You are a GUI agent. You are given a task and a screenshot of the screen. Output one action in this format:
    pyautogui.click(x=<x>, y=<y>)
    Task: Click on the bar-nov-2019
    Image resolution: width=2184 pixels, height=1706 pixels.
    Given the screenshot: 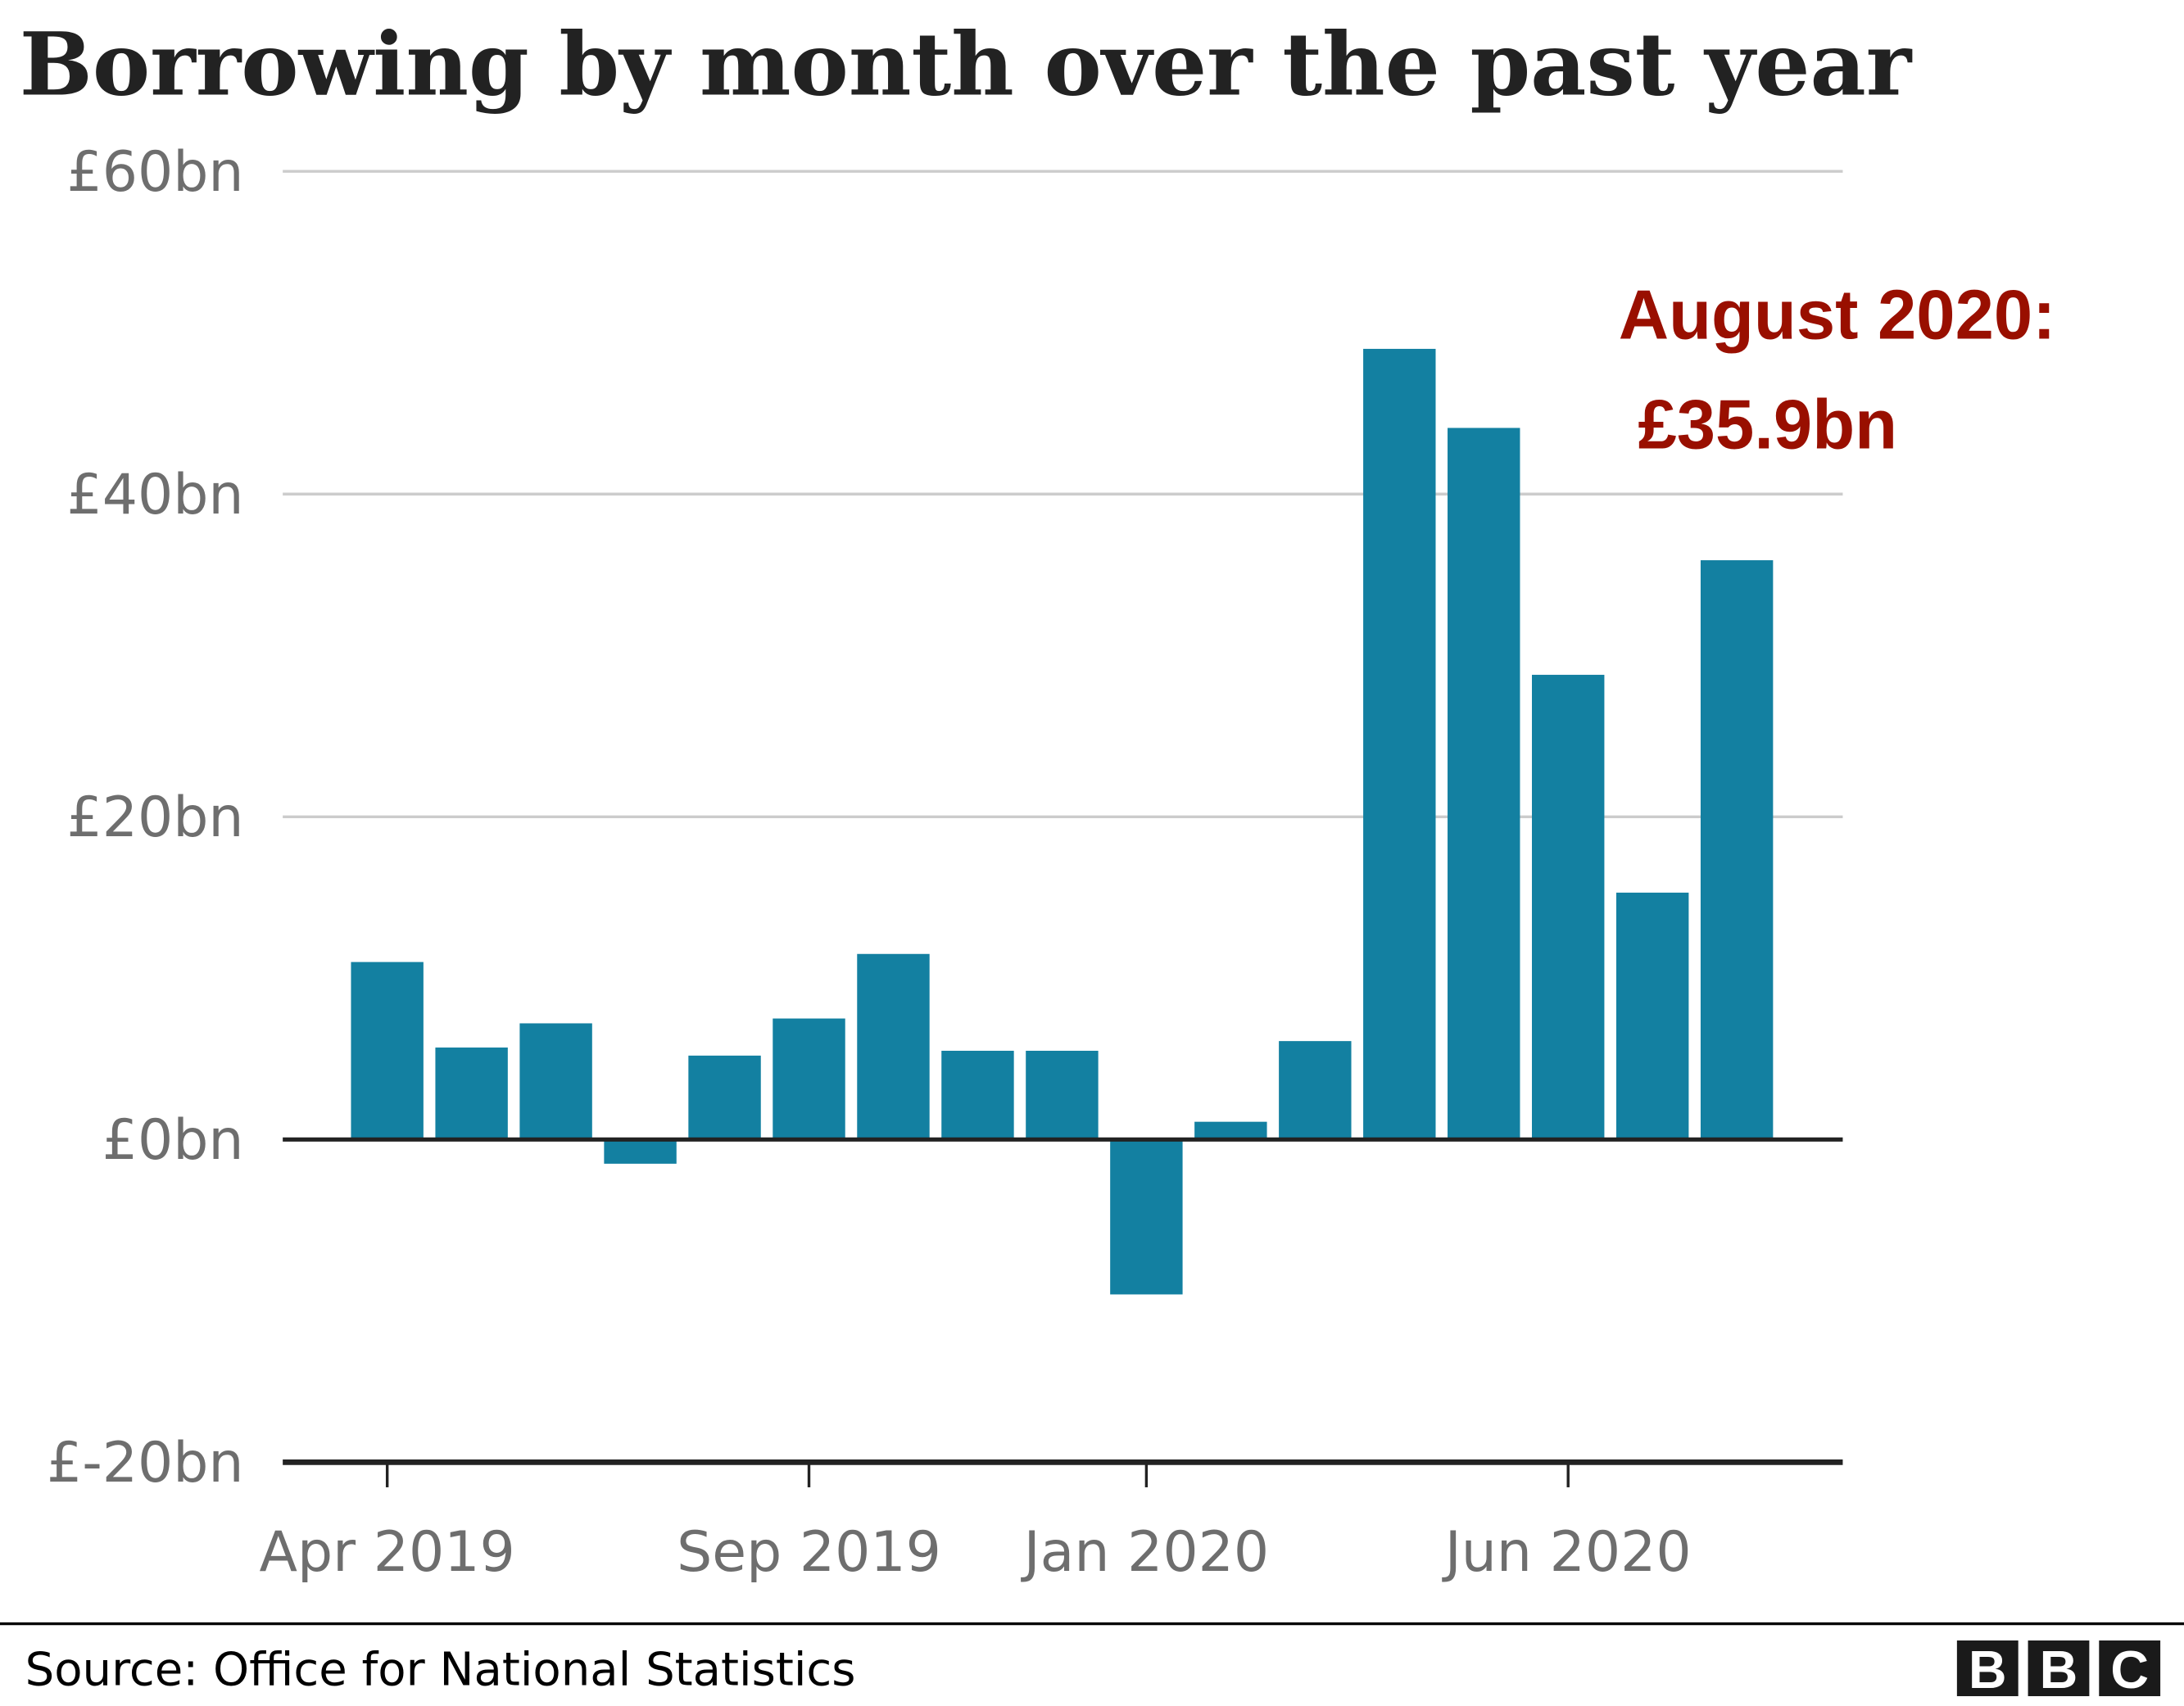 What is the action you would take?
    pyautogui.click(x=977, y=1095)
    